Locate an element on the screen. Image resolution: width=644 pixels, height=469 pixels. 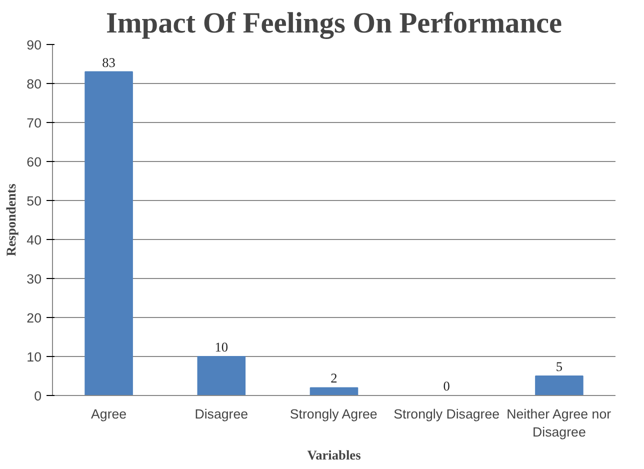
data-label: 5 is located at coordinates (559, 366).